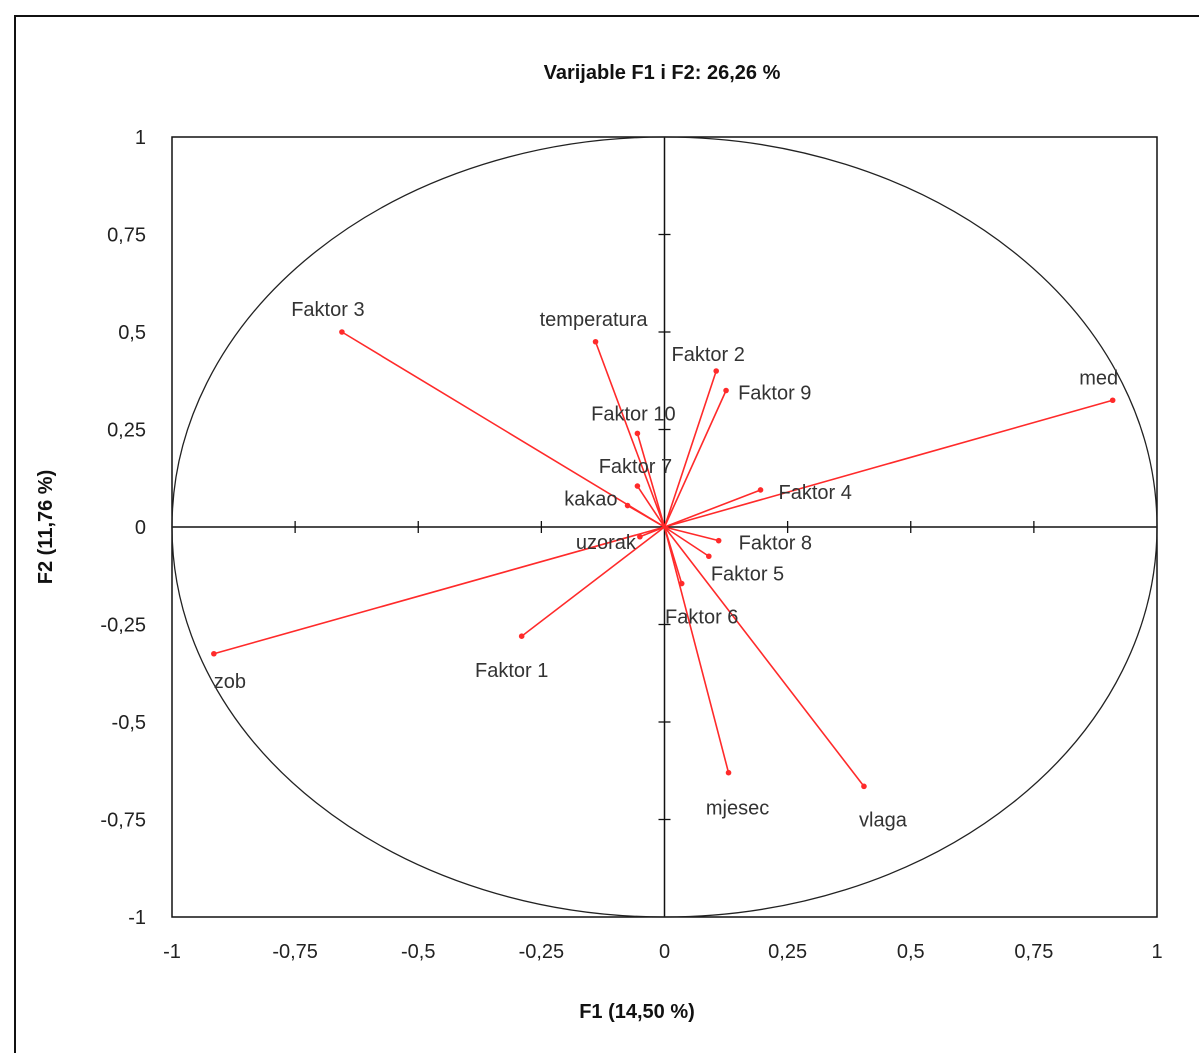 The width and height of the screenshot is (1199, 1053). Describe the element at coordinates (126, 236) in the screenshot. I see `y-tick-label: 0,75` at that location.